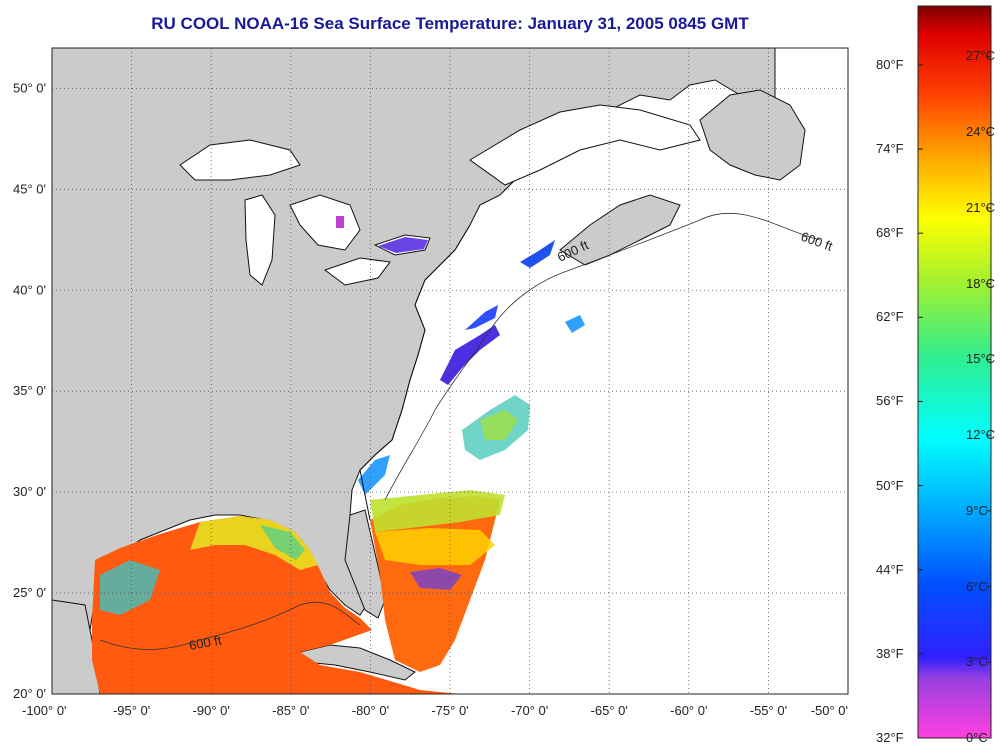 The width and height of the screenshot is (1008, 754). I want to click on colorbar-celsius-label: 15°C, so click(981, 359).